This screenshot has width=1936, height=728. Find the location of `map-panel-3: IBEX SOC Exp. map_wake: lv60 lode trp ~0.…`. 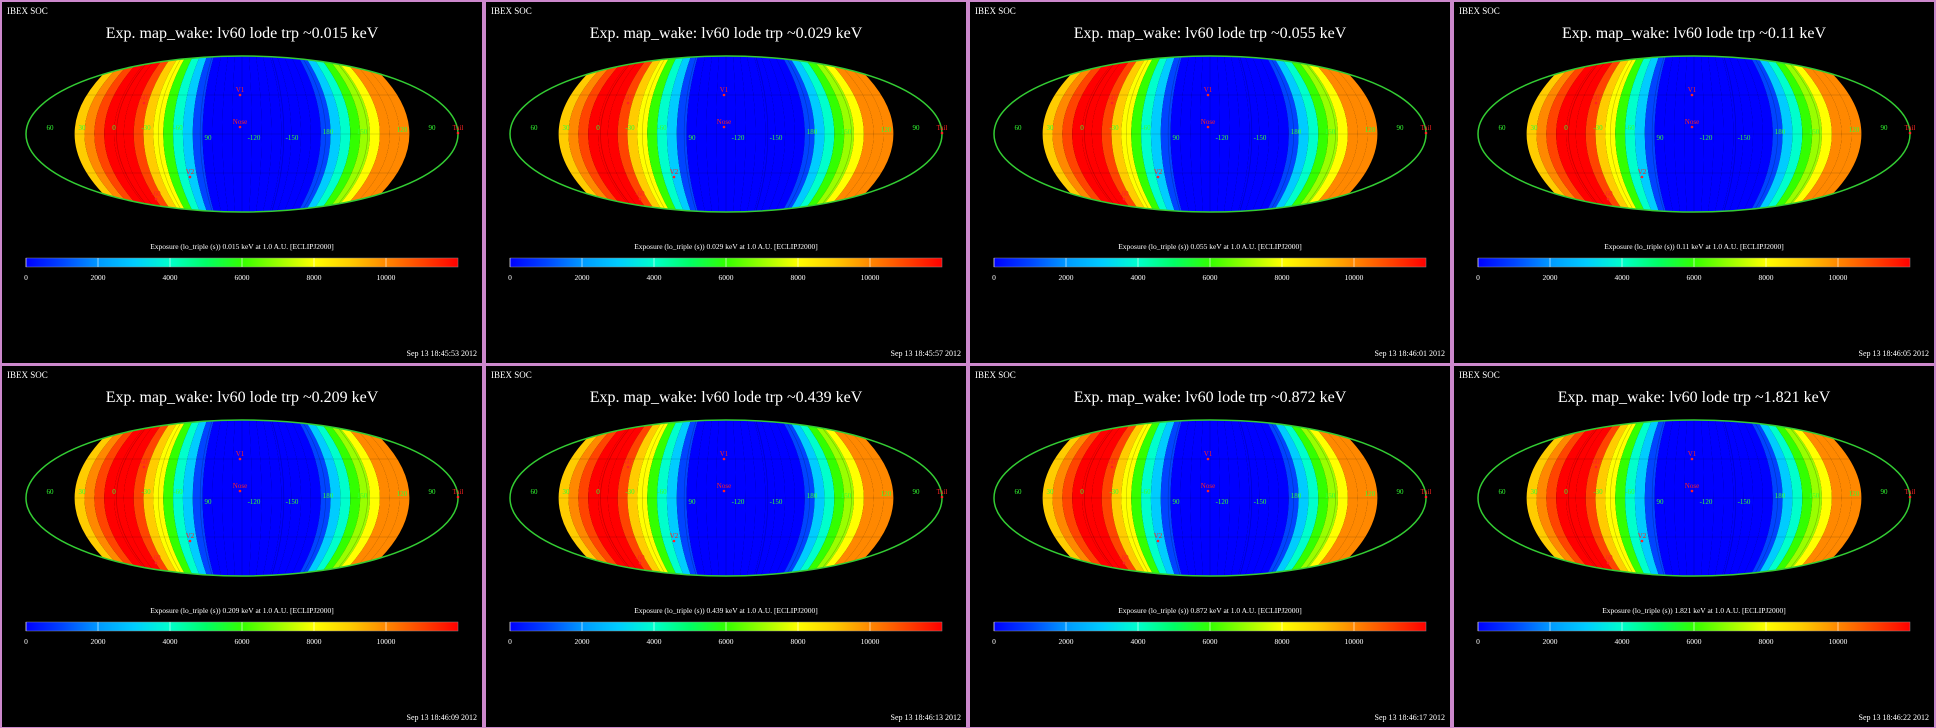

map-panel-3: IBEX SOC Exp. map_wake: lv60 lode trp ~0.… is located at coordinates (1210, 182).